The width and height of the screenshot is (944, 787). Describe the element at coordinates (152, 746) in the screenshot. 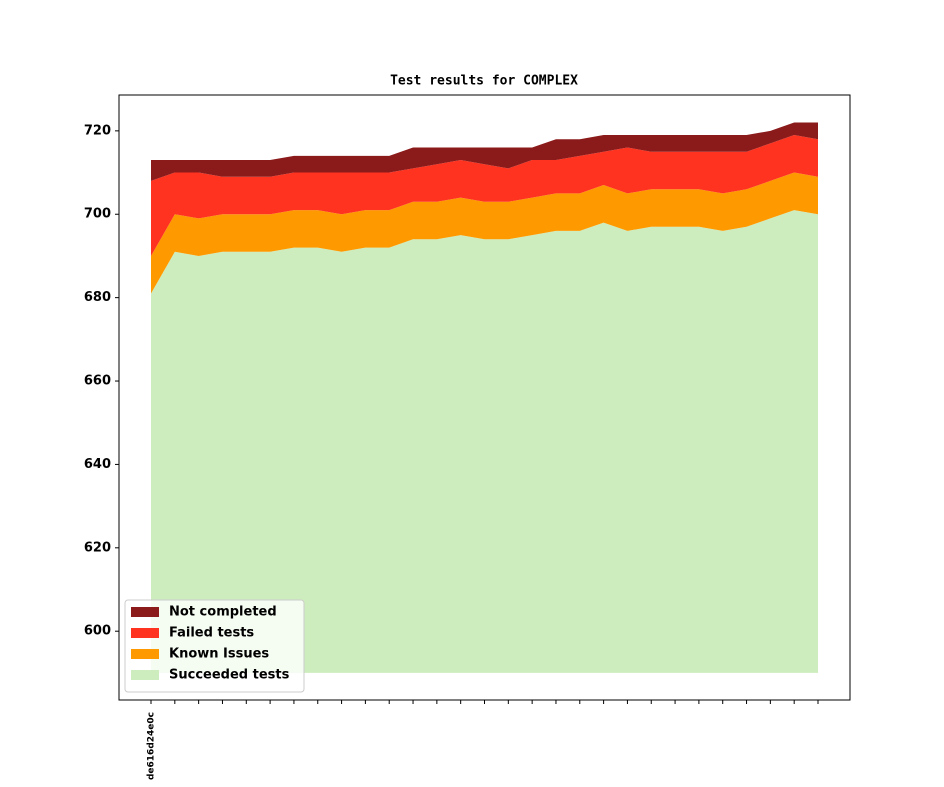

I see `x-tick-label: de616d24e0c` at that location.